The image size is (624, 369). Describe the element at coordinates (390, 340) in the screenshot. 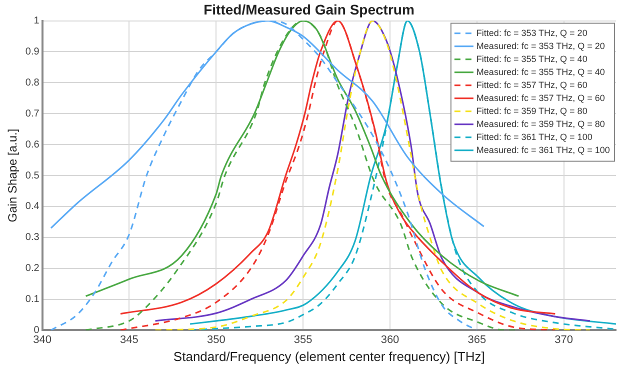

I see `x-tick-label: 360` at that location.